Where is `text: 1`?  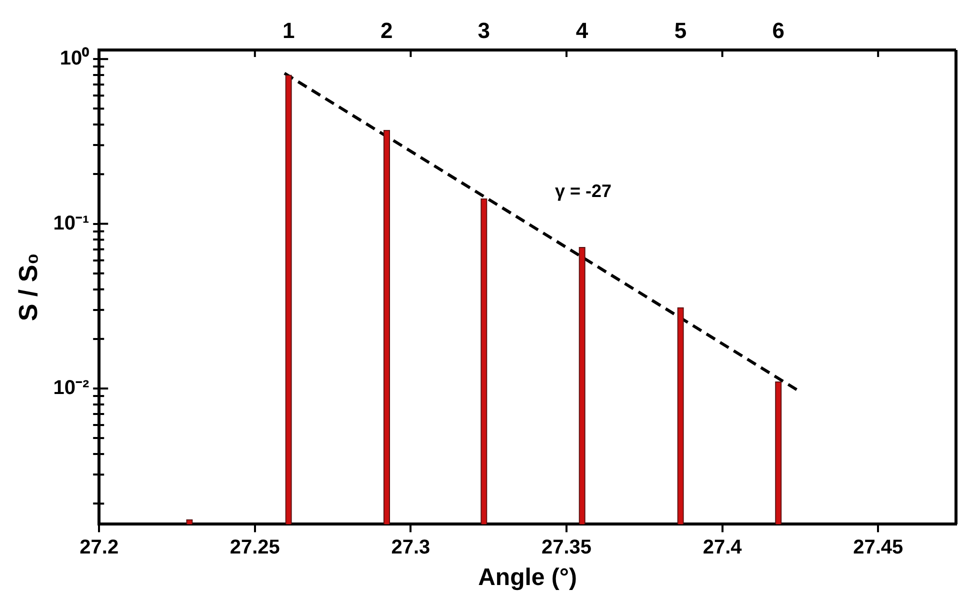
text: 1 is located at coordinates (288, 31).